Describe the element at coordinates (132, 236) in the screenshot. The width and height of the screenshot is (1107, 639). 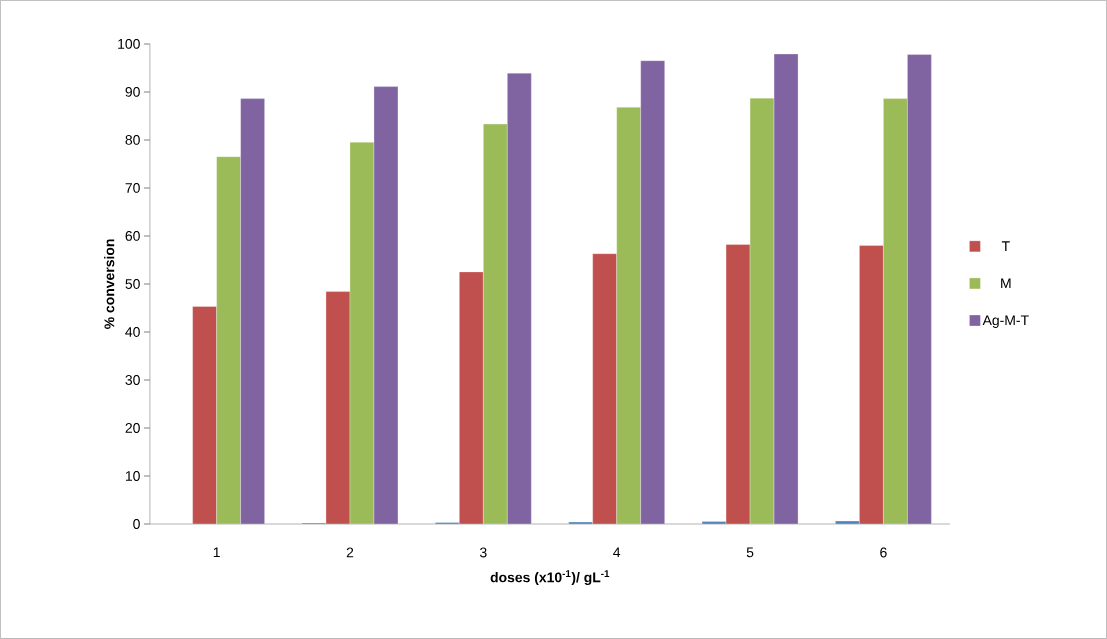
I see `y-tick-label: 60` at that location.